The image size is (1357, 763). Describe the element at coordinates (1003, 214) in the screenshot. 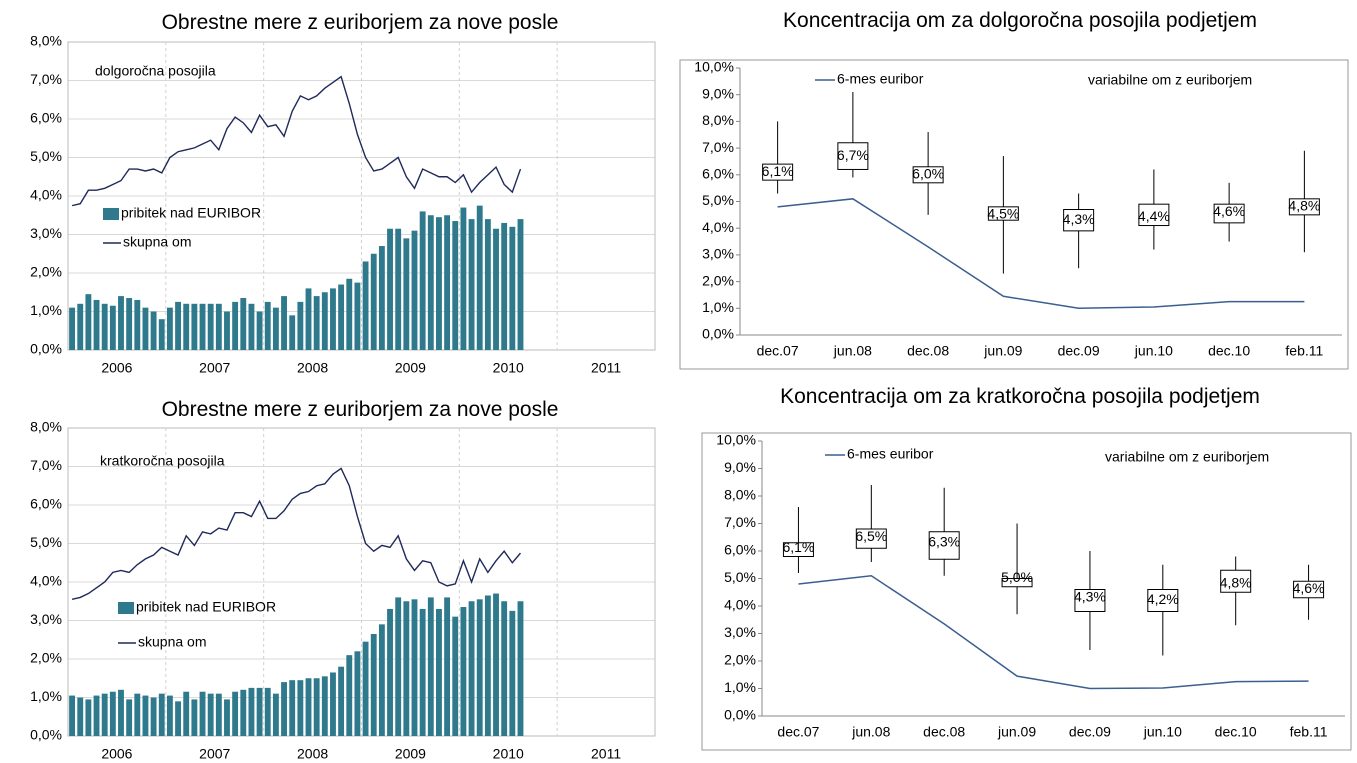

I see `value-label: 4,5%` at that location.